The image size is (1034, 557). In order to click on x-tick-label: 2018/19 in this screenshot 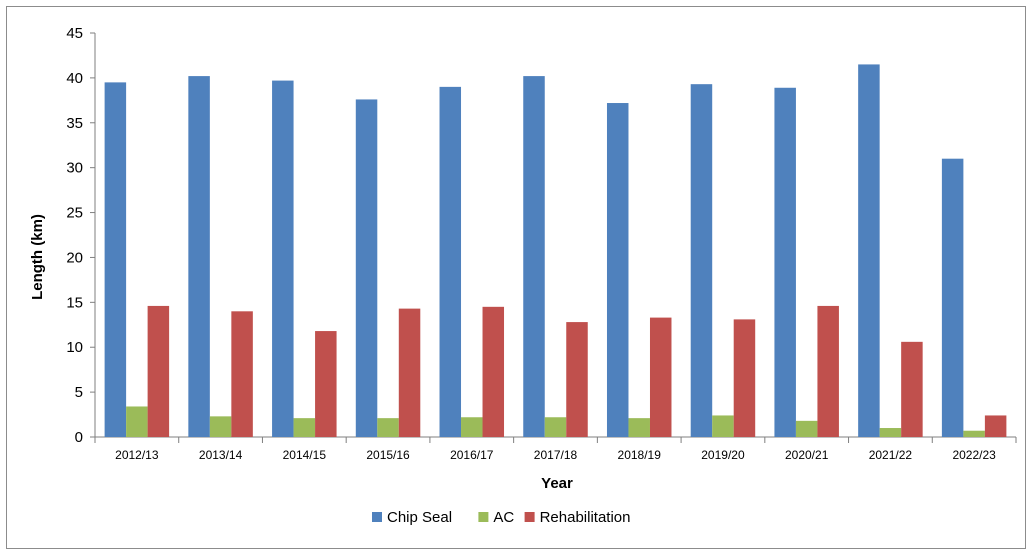, I will do `click(640, 455)`.